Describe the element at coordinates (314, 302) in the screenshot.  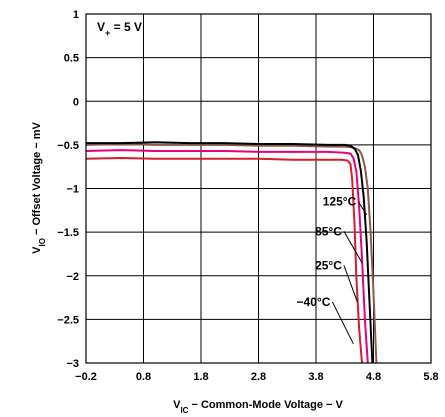
I see `series-label: −40°C` at that location.